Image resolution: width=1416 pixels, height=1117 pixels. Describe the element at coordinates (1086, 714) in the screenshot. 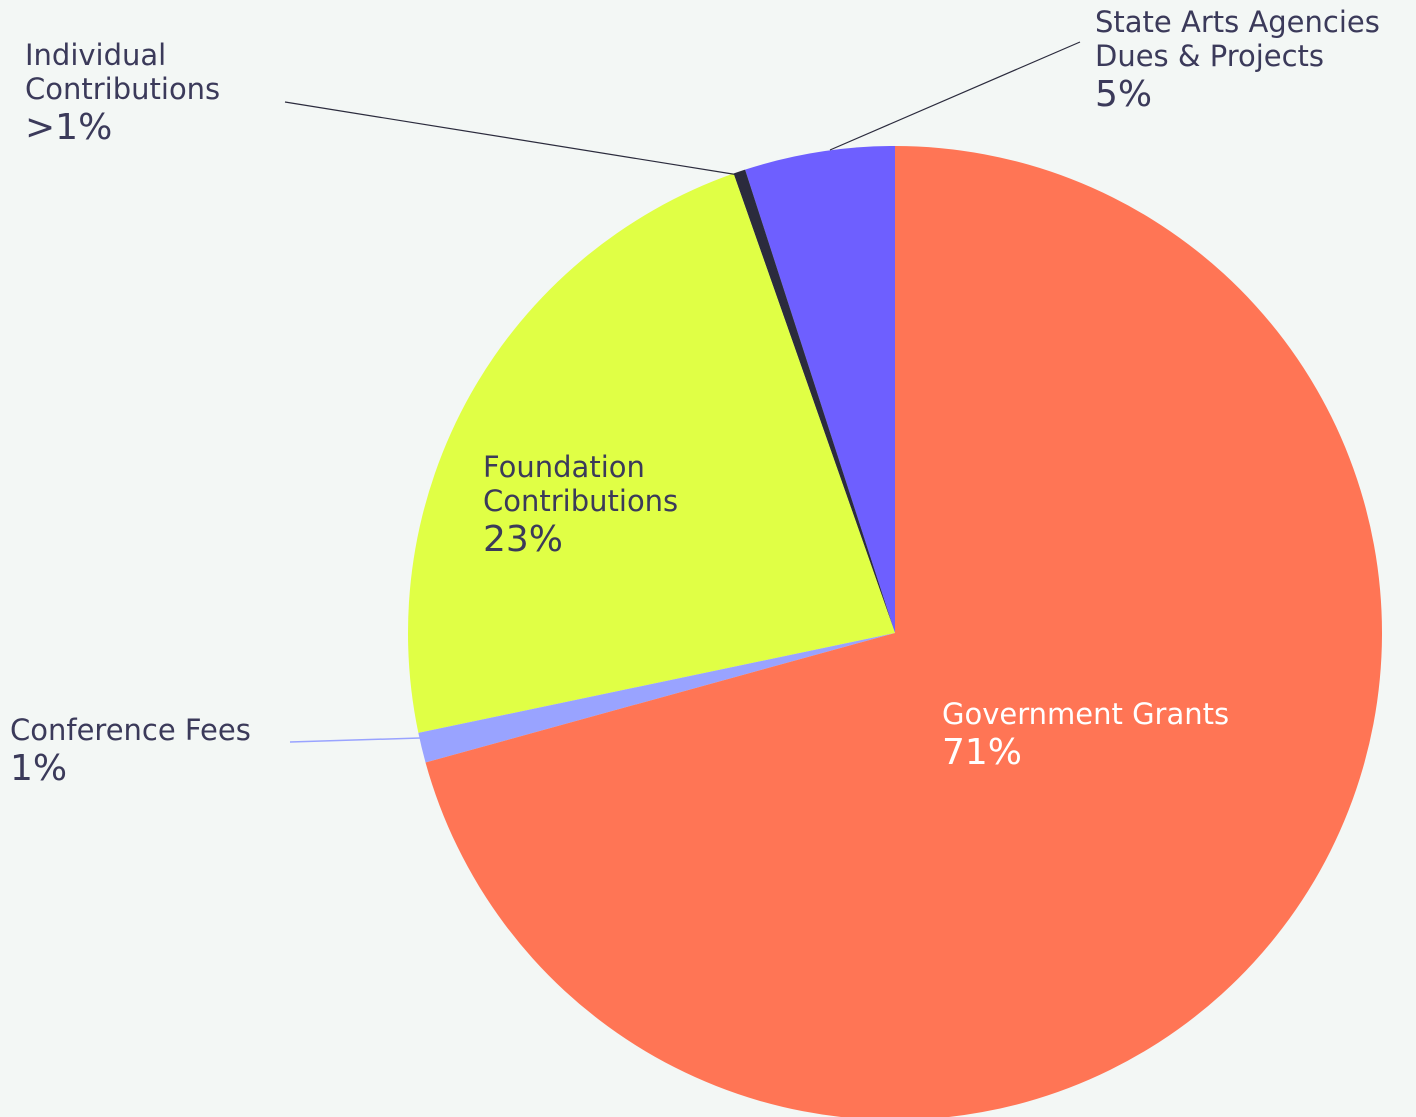

I see `category-label: Government Grants` at that location.